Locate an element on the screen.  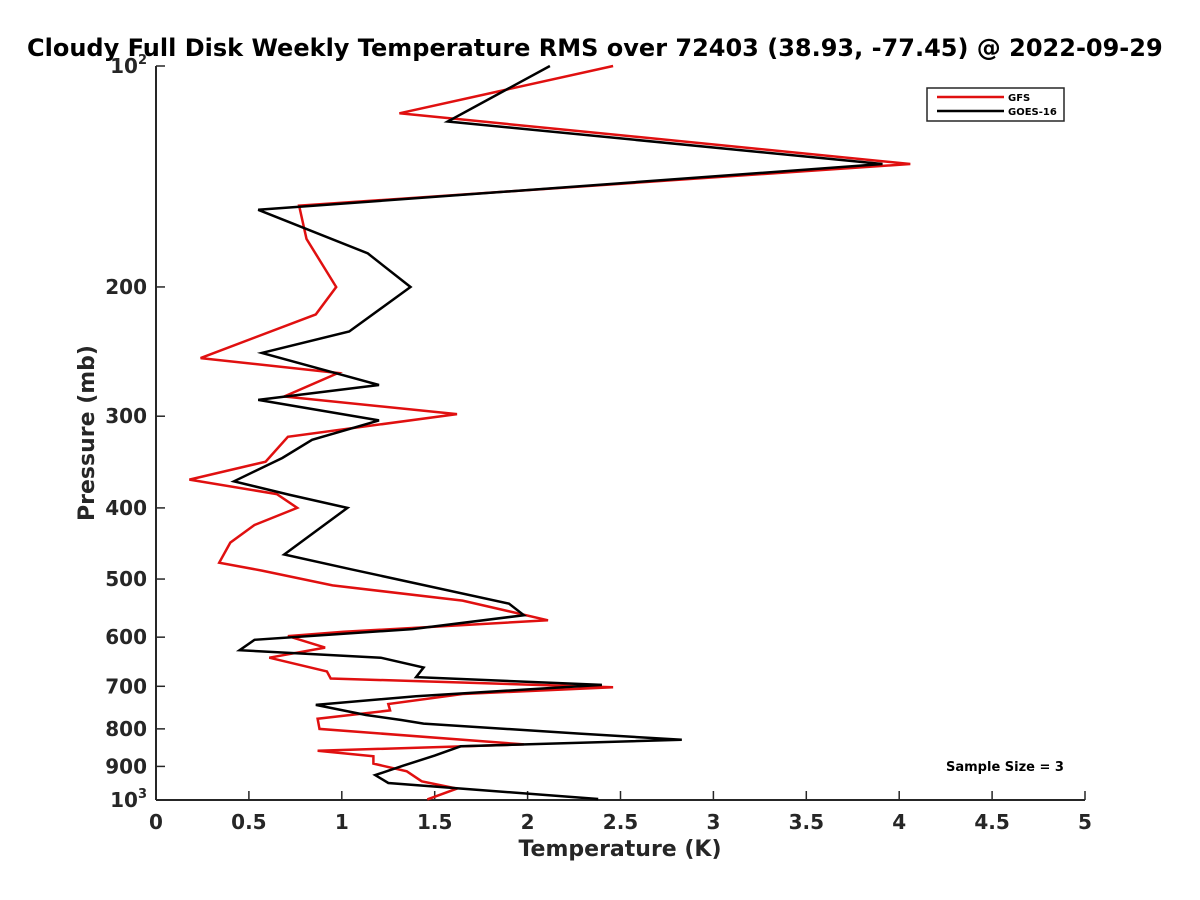
legend: GFS GOES-16 is located at coordinates (995, 104).